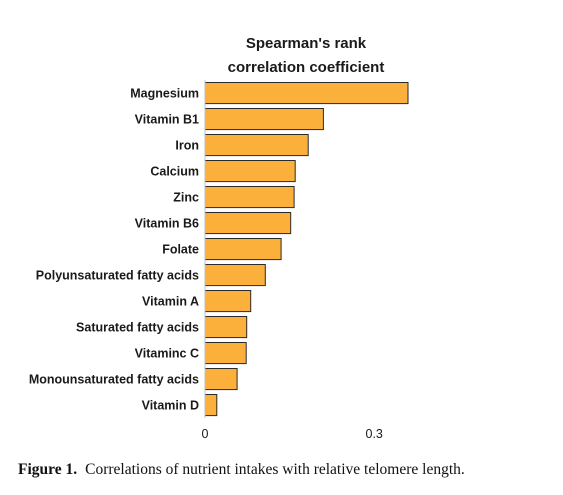 This screenshot has width=563, height=495. Describe the element at coordinates (117, 276) in the screenshot. I see `category-label: Polyunsaturated fatty acids` at that location.